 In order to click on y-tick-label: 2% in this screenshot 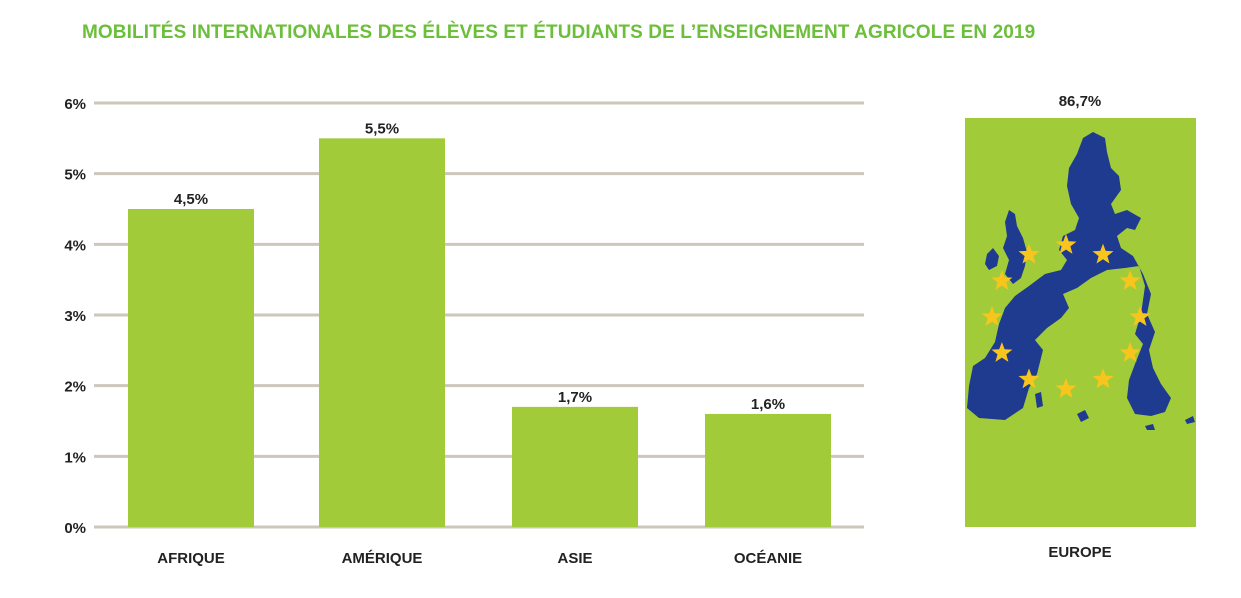, I will do `click(75, 387)`.